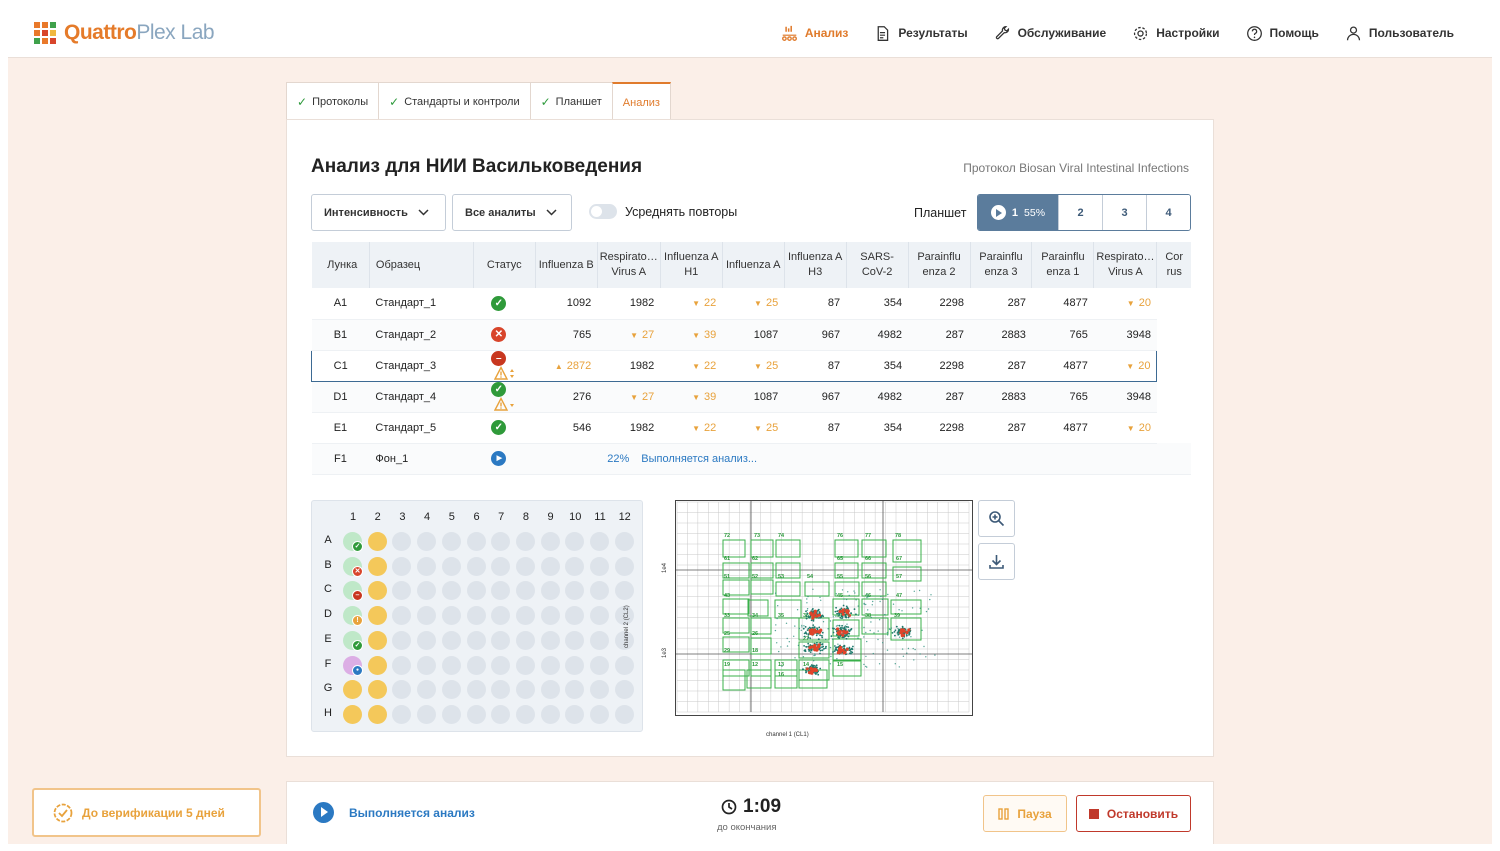  What do you see at coordinates (814, 33) in the screenshot?
I see `nav-analysis: Анализ` at bounding box center [814, 33].